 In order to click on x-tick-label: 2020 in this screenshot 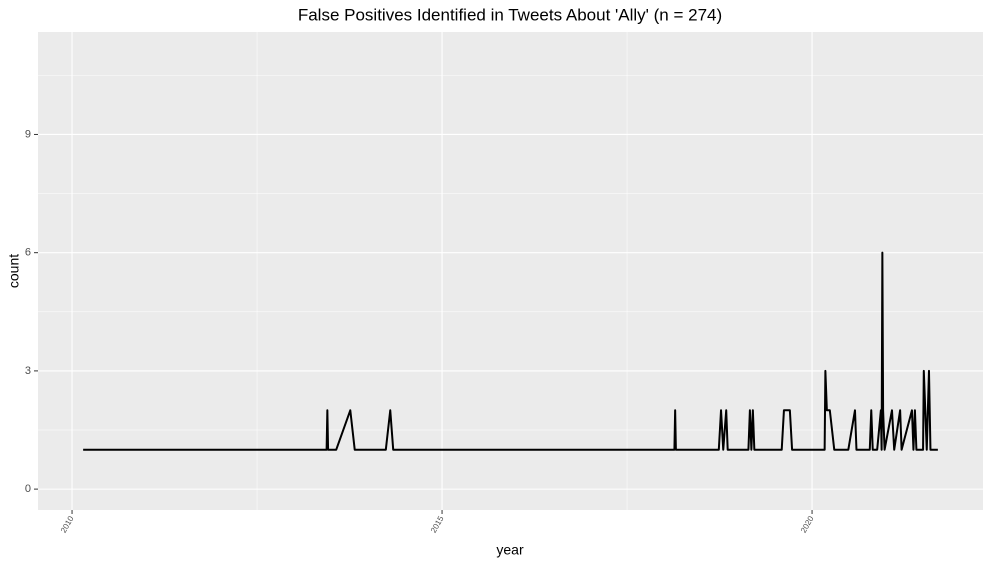, I will do `click(807, 524)`.